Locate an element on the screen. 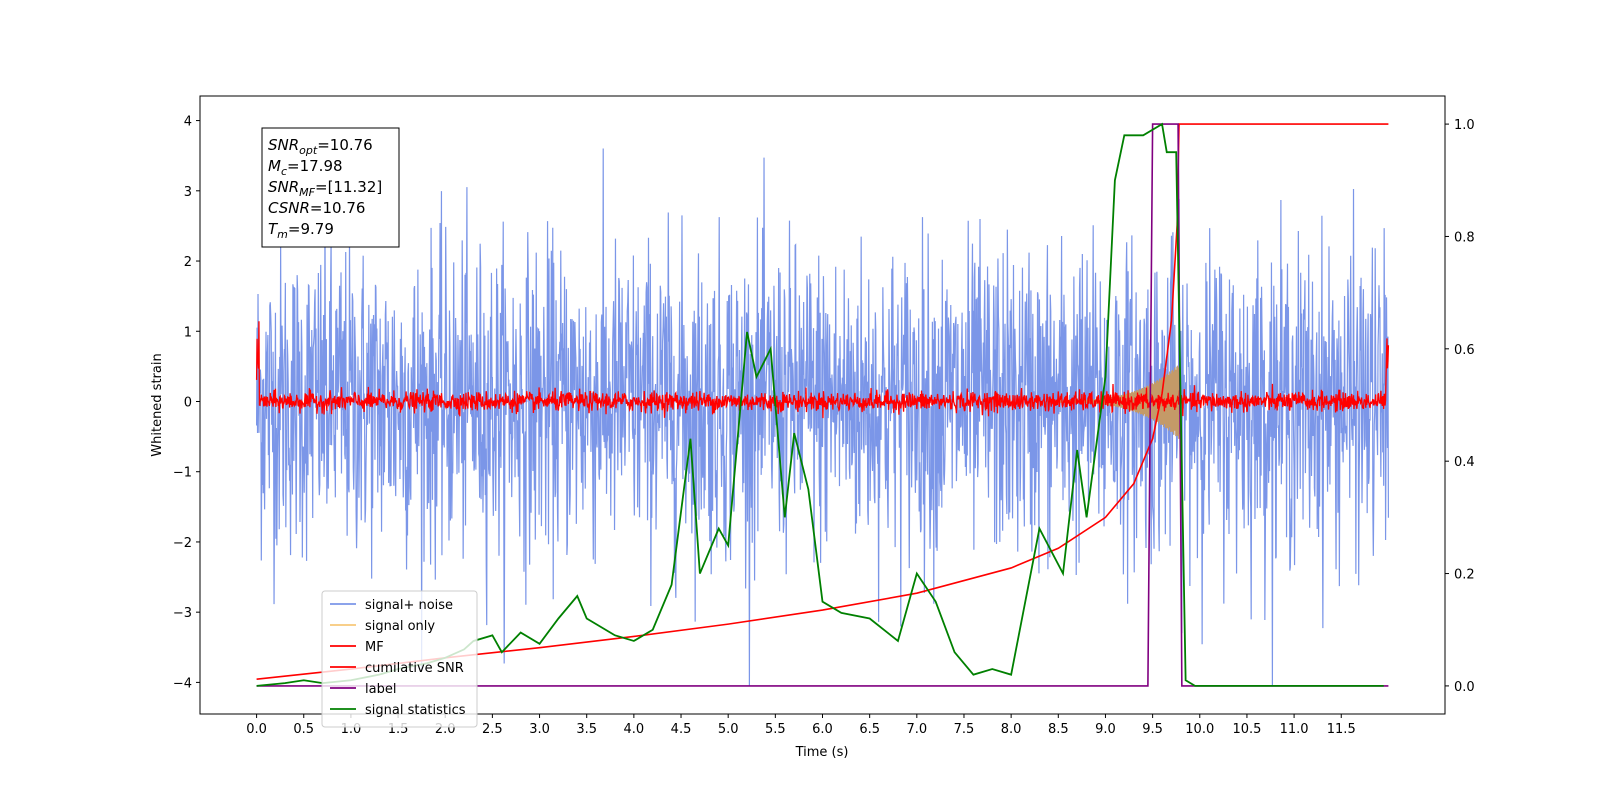 This screenshot has height=800, width=1600. legend-label: cumilative SNR is located at coordinates (414, 668).